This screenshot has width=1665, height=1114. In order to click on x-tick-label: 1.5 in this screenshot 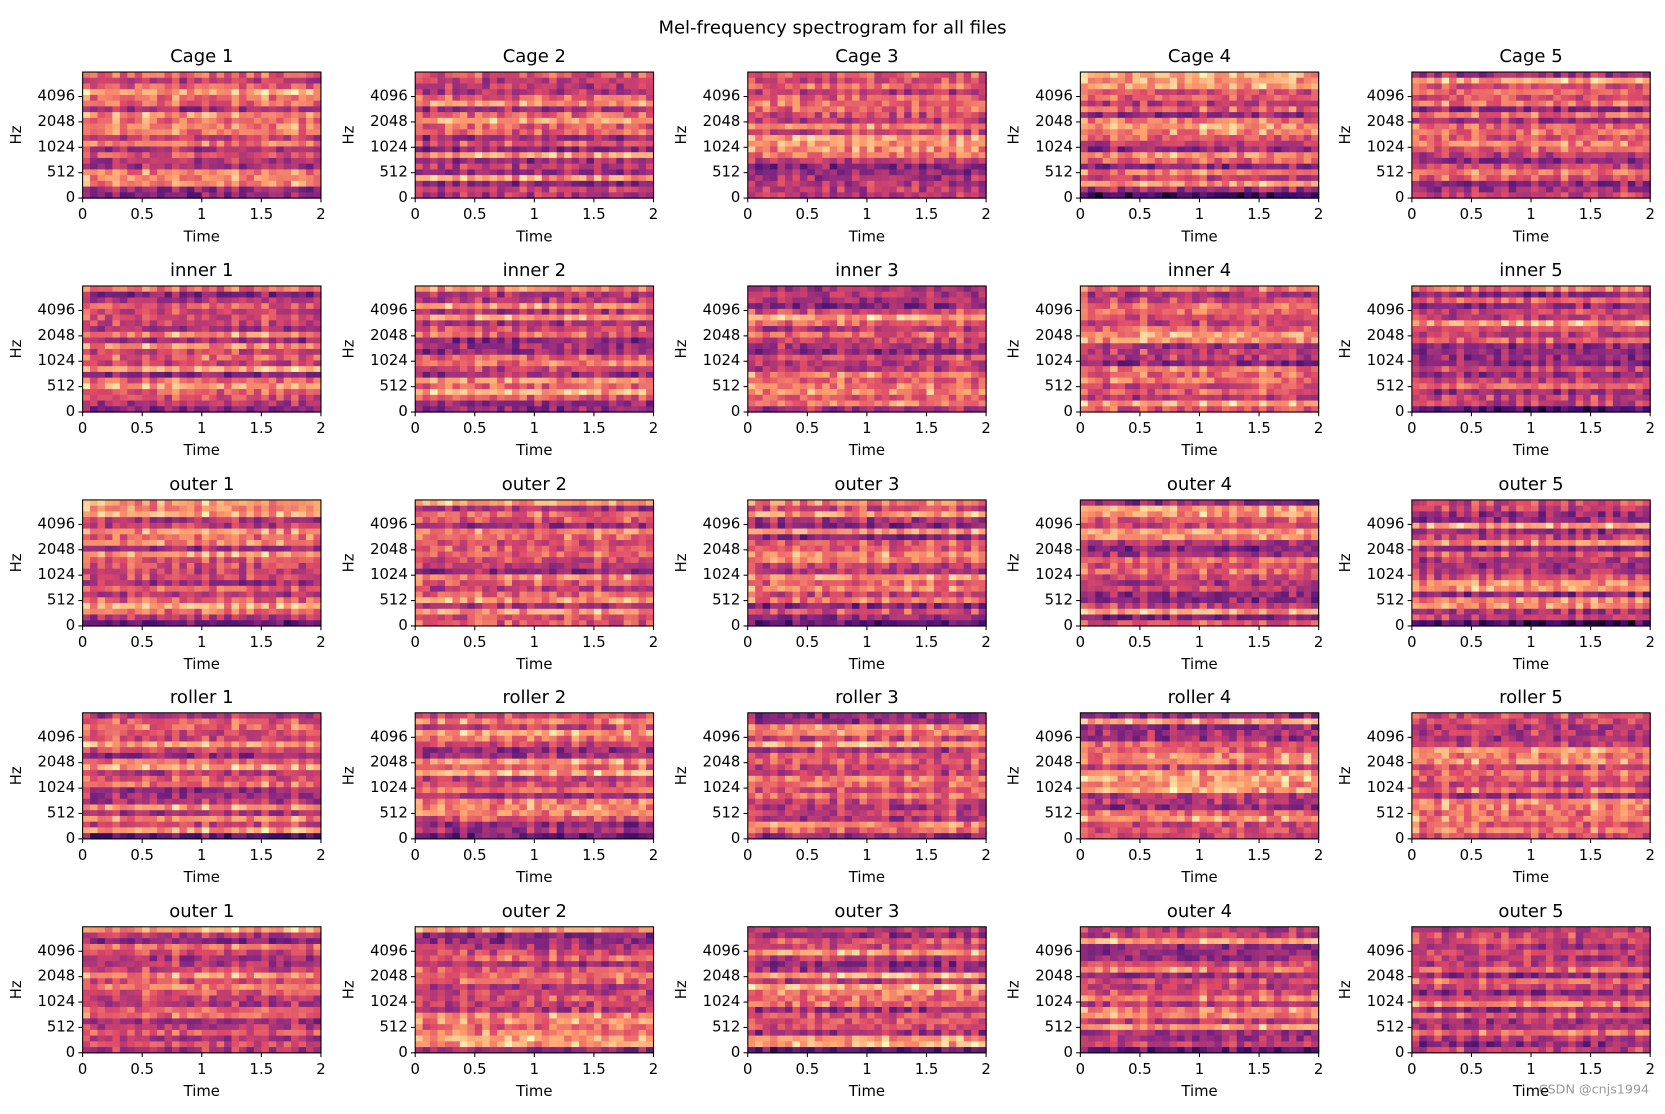, I will do `click(1591, 214)`.